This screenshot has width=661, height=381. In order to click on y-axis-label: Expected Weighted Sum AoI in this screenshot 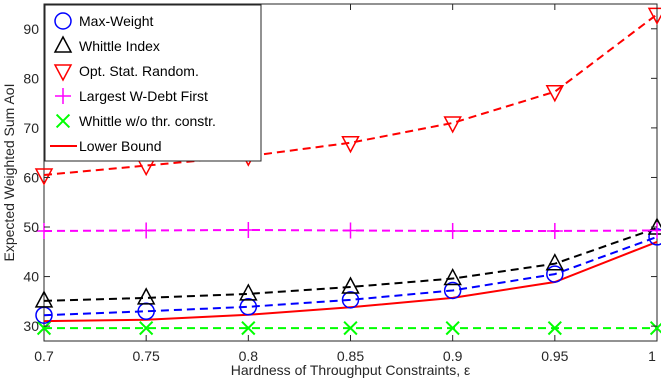, I will do `click(9, 173)`.